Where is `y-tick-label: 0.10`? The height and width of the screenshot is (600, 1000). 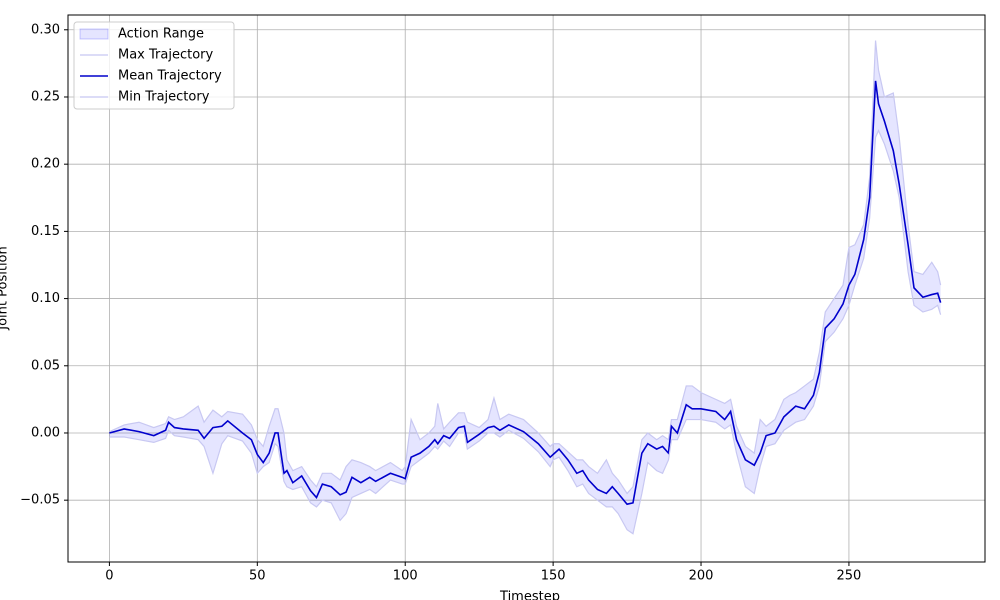
y-tick-label: 0.10 is located at coordinates (45, 298).